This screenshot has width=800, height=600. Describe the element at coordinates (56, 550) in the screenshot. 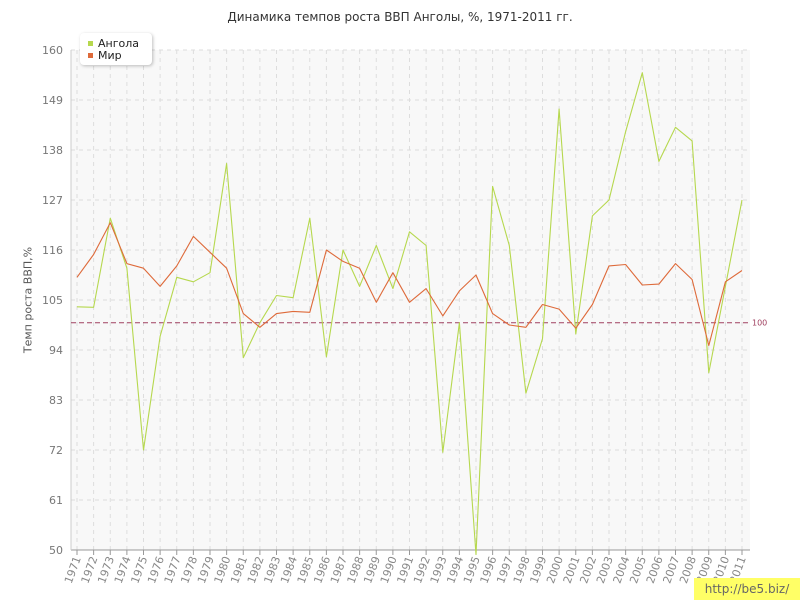

I see `y-tick-label: 50` at that location.